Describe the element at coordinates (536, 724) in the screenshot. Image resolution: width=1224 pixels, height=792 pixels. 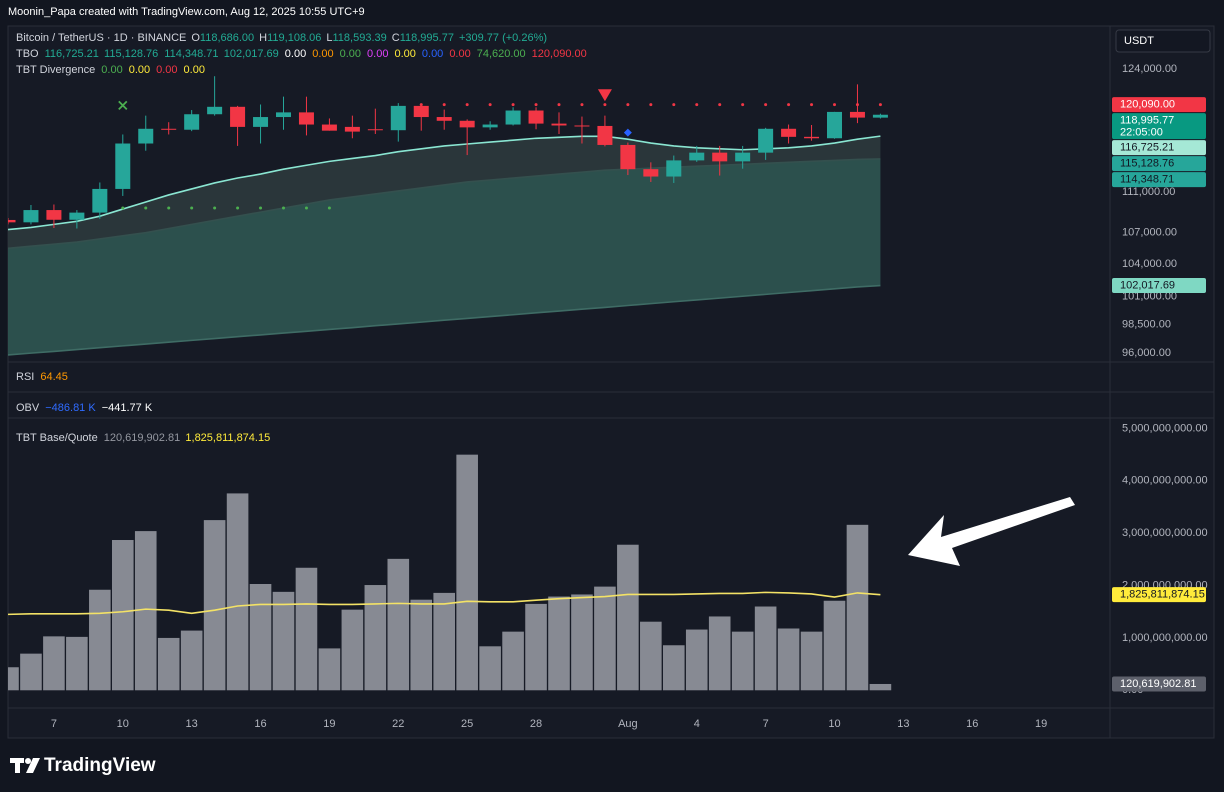
I see `x-tick-label: 28` at that location.